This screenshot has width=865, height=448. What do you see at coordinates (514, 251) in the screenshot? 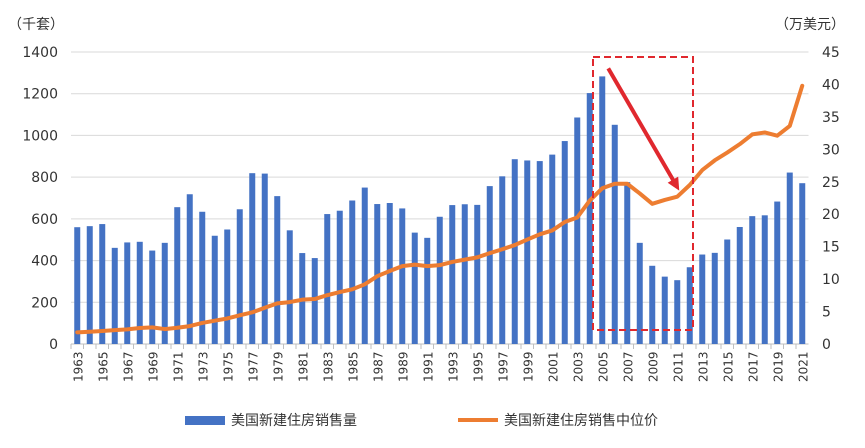
I see `bar-1998` at bounding box center [514, 251].